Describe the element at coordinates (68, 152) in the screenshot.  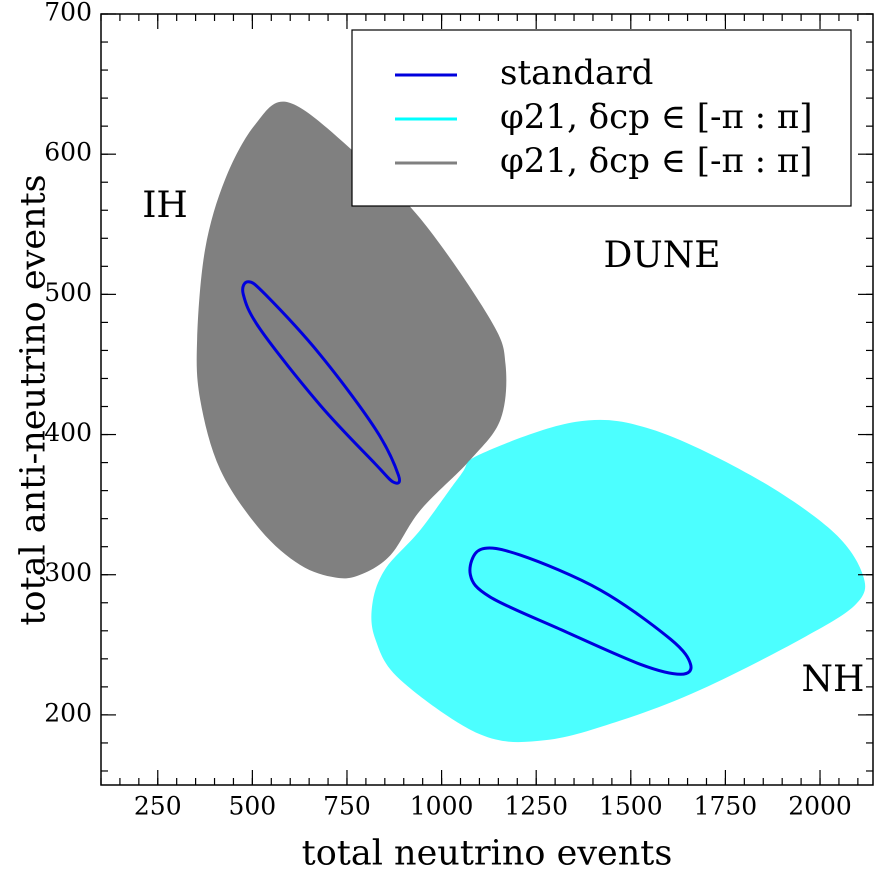
I see `y-tick-label: 600` at that location.